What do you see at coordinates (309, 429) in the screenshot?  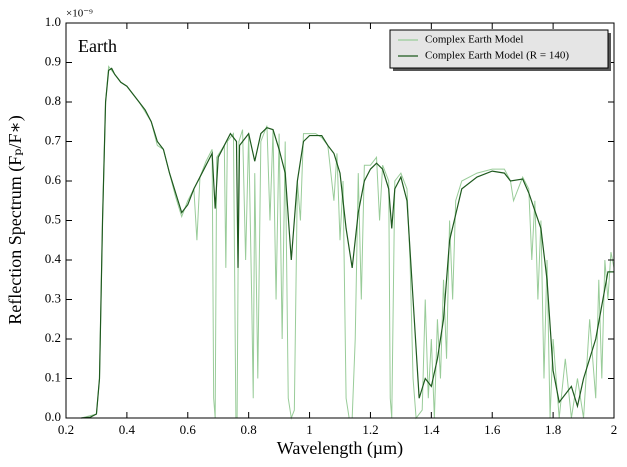 I see `x-tick-label: 1` at bounding box center [309, 429].